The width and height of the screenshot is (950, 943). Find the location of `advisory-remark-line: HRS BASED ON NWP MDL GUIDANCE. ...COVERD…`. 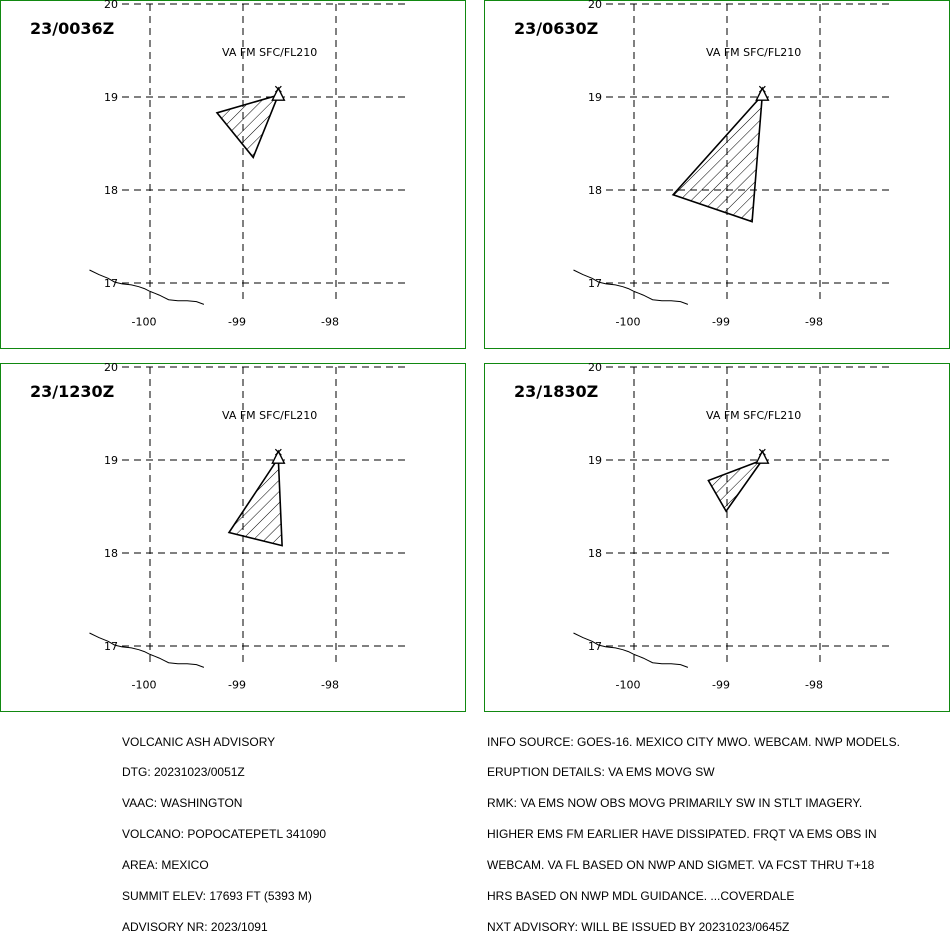

advisory-remark-line: HRS BASED ON NWP MDL GUIDANCE. ...COVERD… is located at coordinates (641, 896).